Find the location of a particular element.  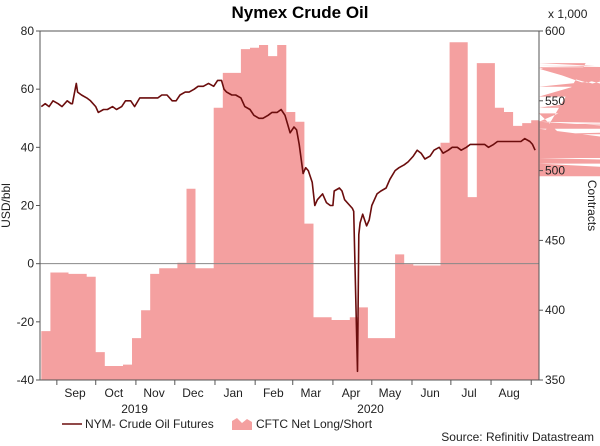

x-tick-label: Dec is located at coordinates (192, 393).